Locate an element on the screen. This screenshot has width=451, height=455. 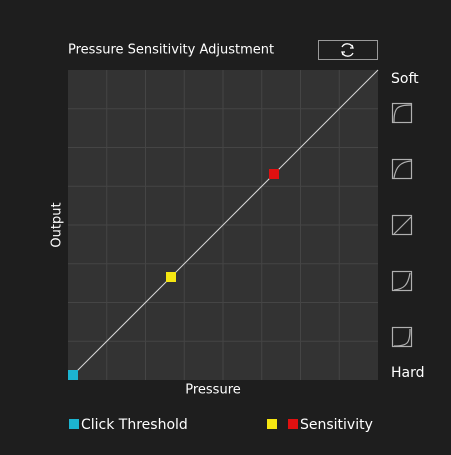
legend-swatch-yellow is located at coordinates (272, 424).